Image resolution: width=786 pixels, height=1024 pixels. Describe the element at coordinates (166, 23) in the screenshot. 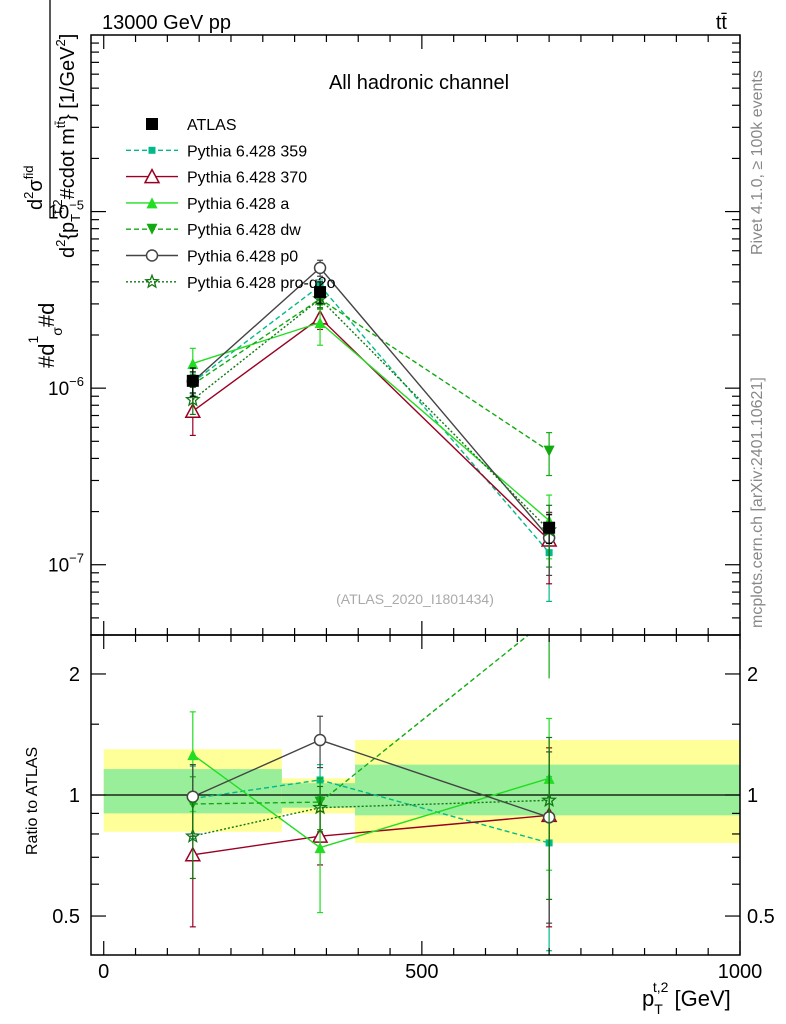

I see `header-energy: 13000 GeV pp` at that location.